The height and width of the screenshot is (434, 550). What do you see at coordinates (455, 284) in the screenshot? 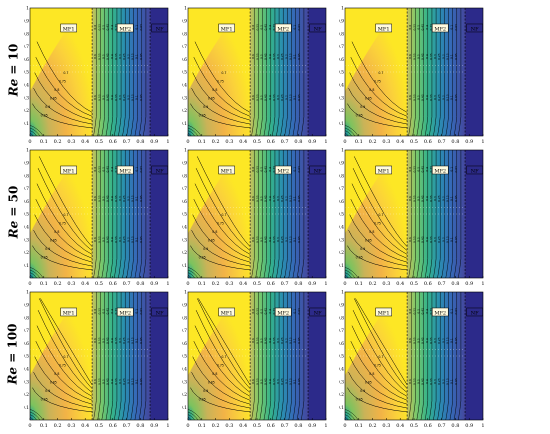
I see `x-tick-label: 0.8` at bounding box center [455, 284].